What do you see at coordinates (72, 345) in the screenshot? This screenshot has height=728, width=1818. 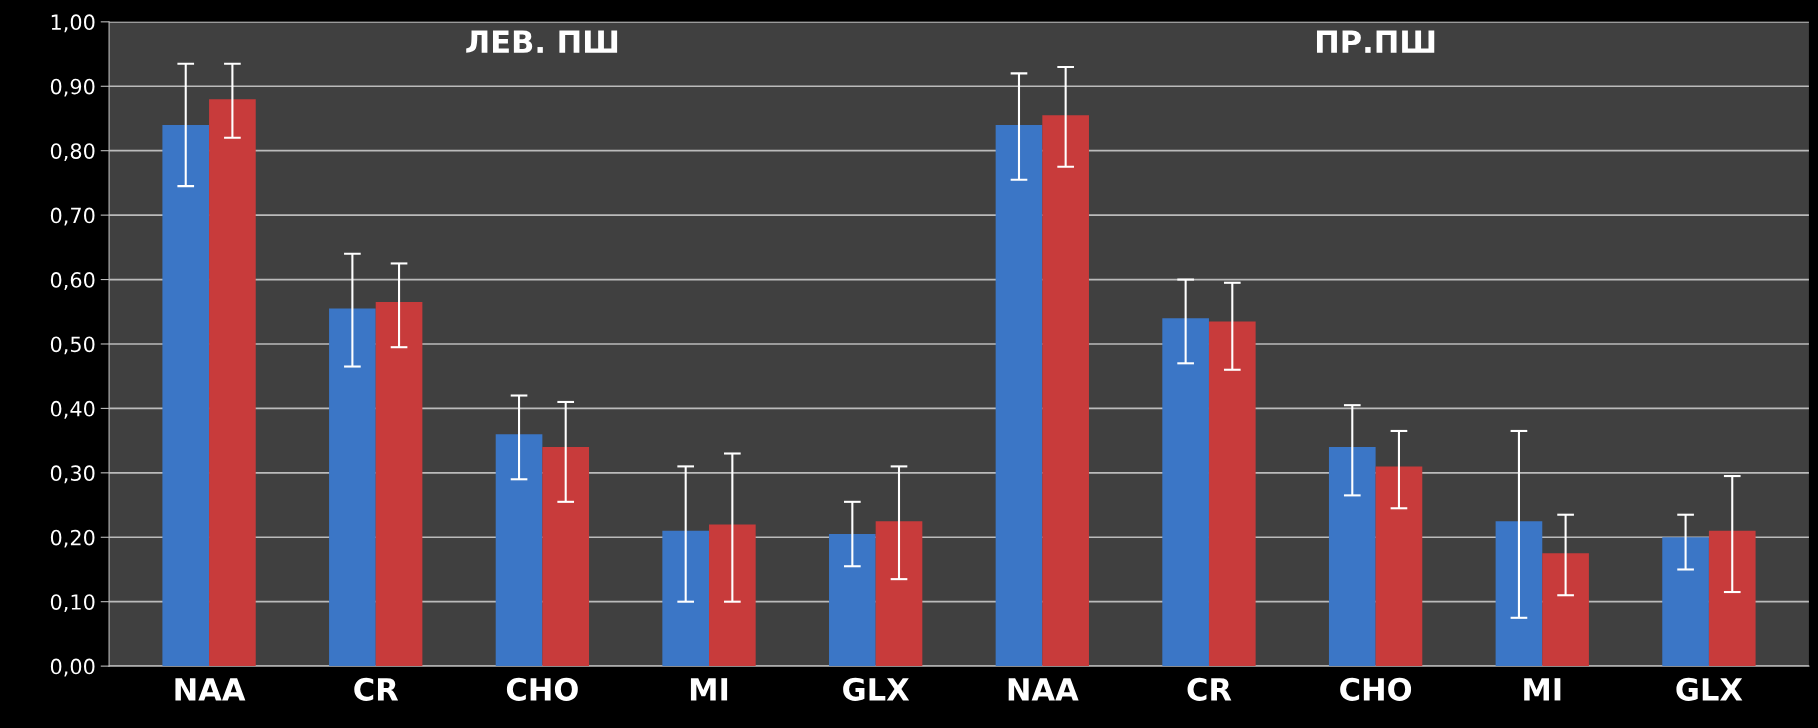 I see `y-tick-label: 0,50` at bounding box center [72, 345].